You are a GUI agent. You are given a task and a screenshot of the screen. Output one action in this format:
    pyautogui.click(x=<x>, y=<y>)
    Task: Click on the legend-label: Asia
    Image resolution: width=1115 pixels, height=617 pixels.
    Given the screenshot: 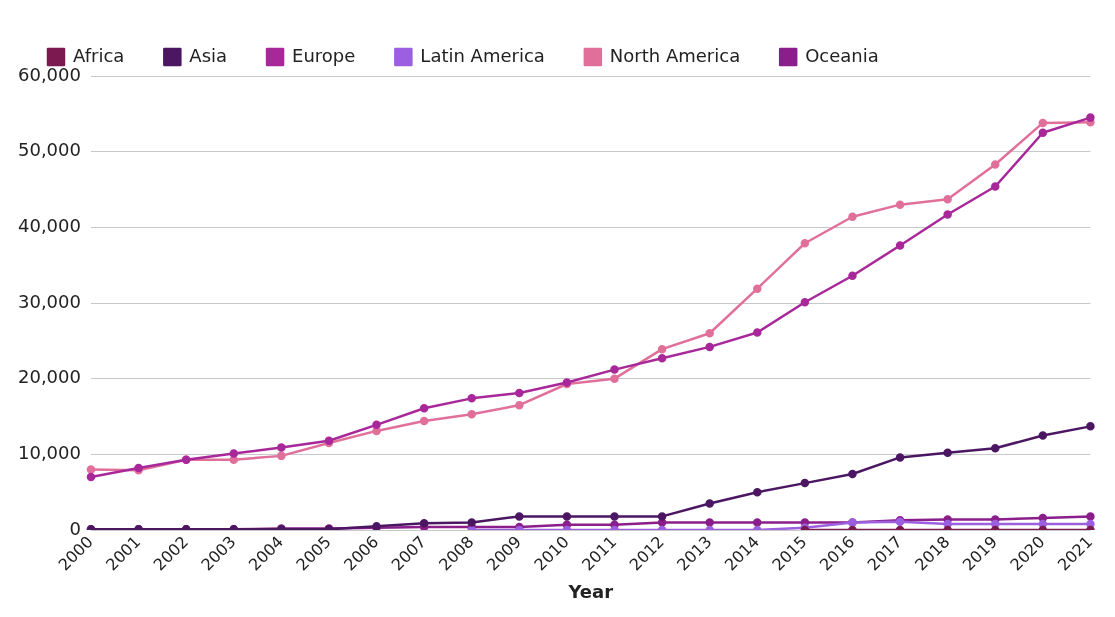 What is the action you would take?
    pyautogui.click(x=208, y=55)
    